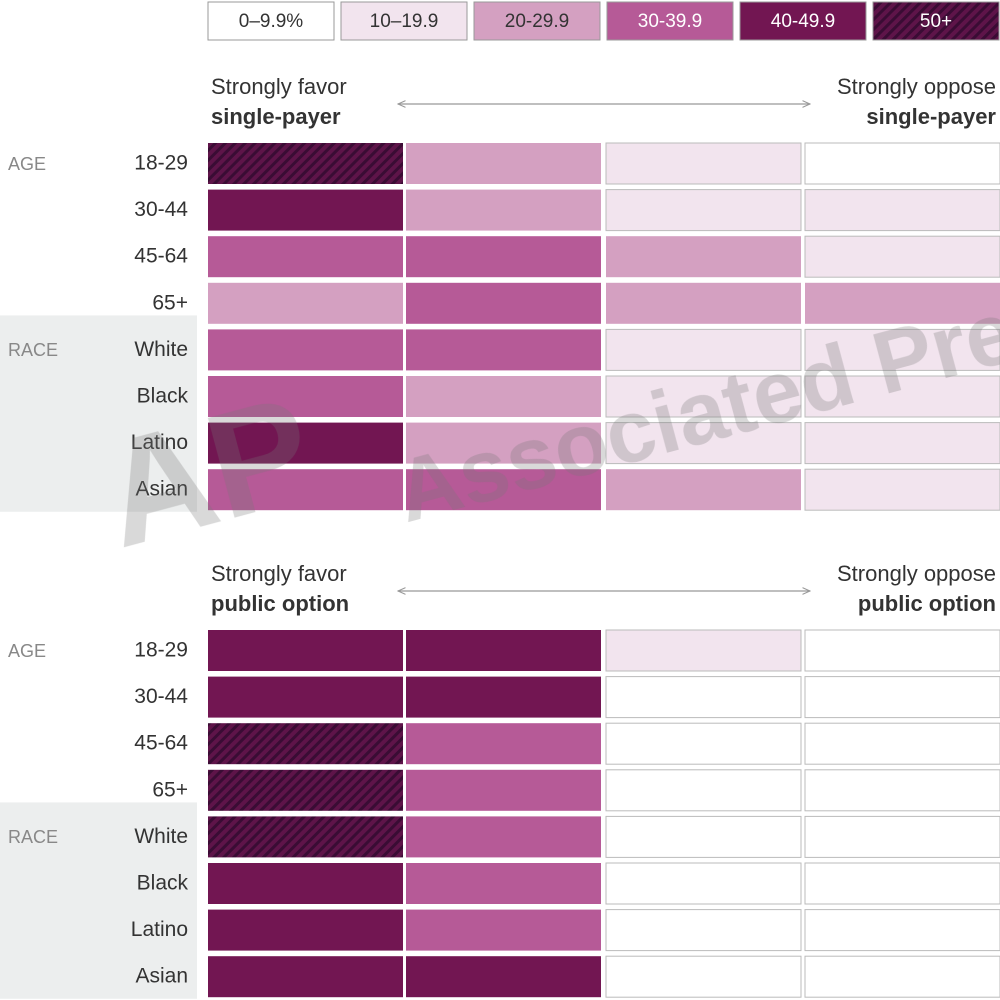  I want to click on left-label-bold: single-payer, so click(276, 116).